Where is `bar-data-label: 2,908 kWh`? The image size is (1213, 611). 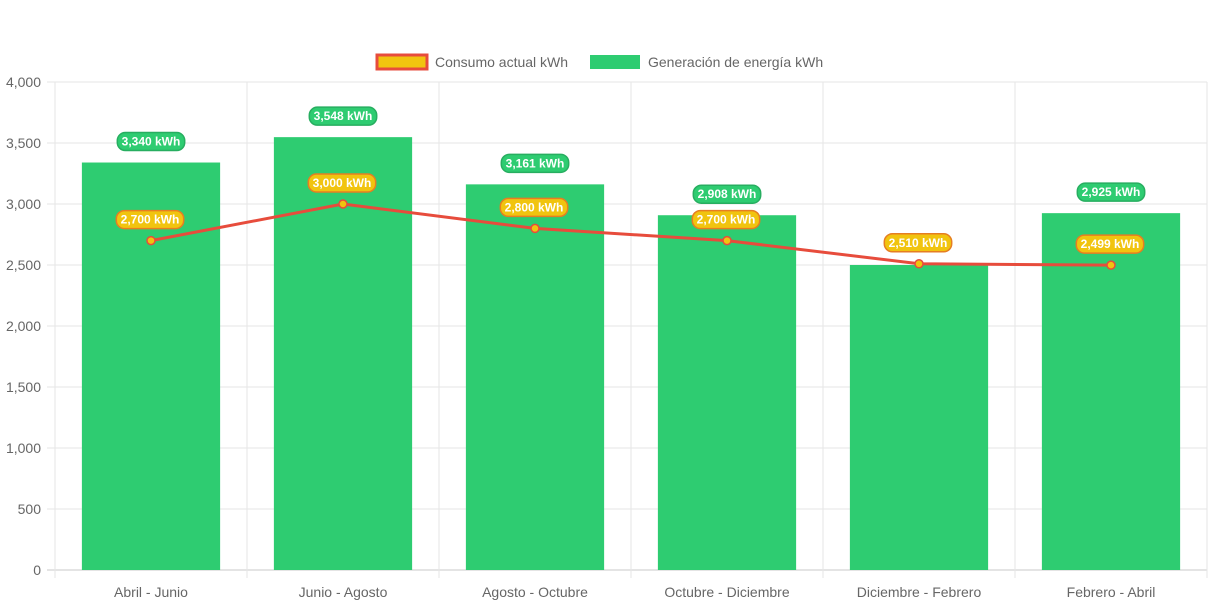
bar-data-label: 2,908 kWh is located at coordinates (727, 194).